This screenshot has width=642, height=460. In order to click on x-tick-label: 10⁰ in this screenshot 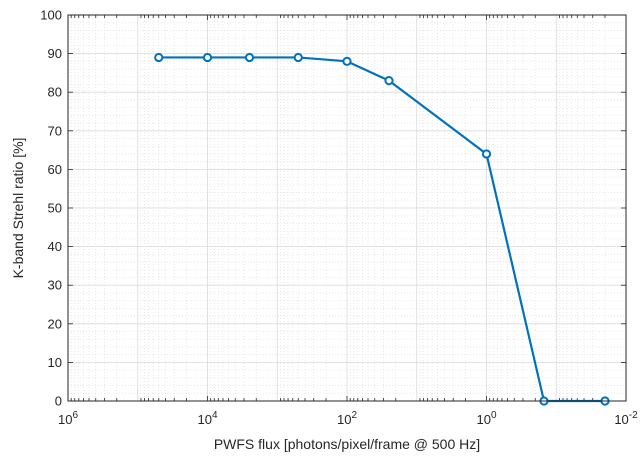, I will do `click(486, 418)`.